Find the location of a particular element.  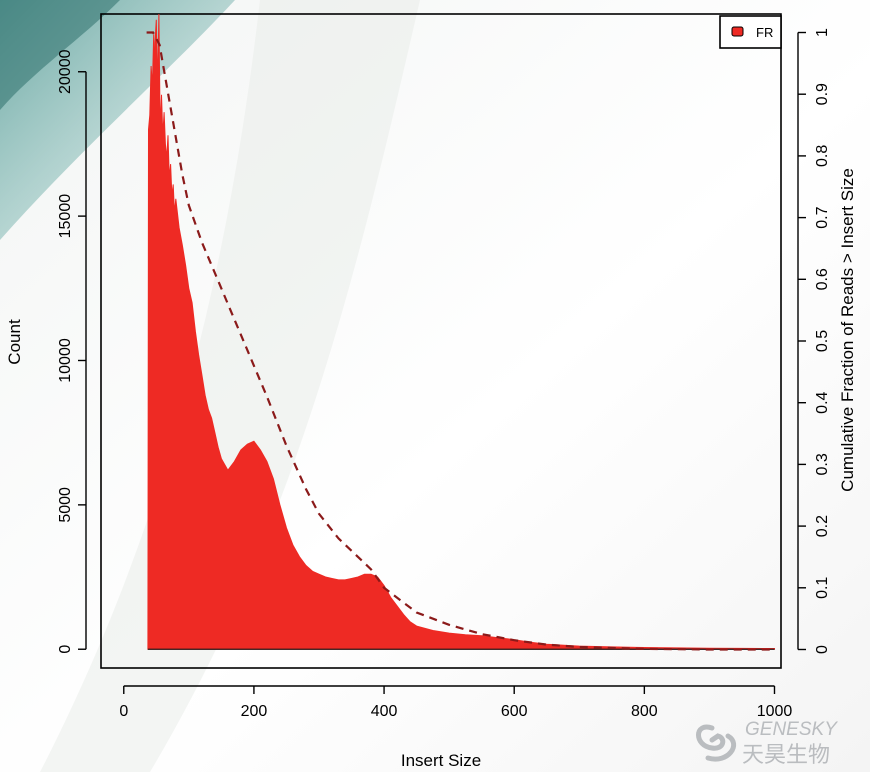

y-tick-label: 20000 is located at coordinates (65, 71).